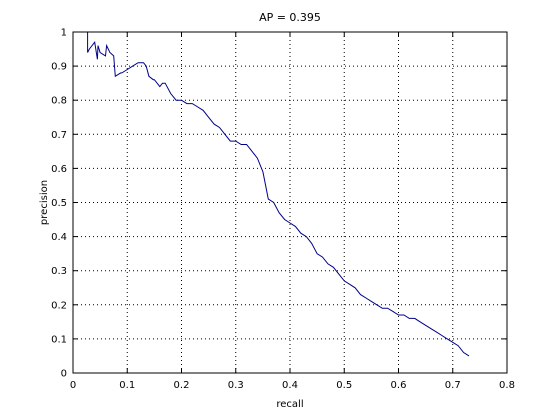 This screenshot has height=420, width=560. What do you see at coordinates (64, 33) in the screenshot?
I see `y-tick-label: 1` at bounding box center [64, 33].